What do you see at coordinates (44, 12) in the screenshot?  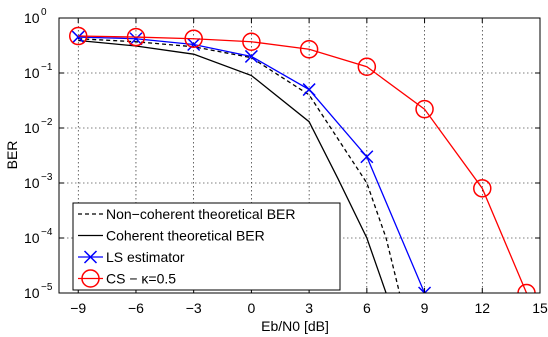 I see `y-tick-exponent: 0` at bounding box center [44, 12].